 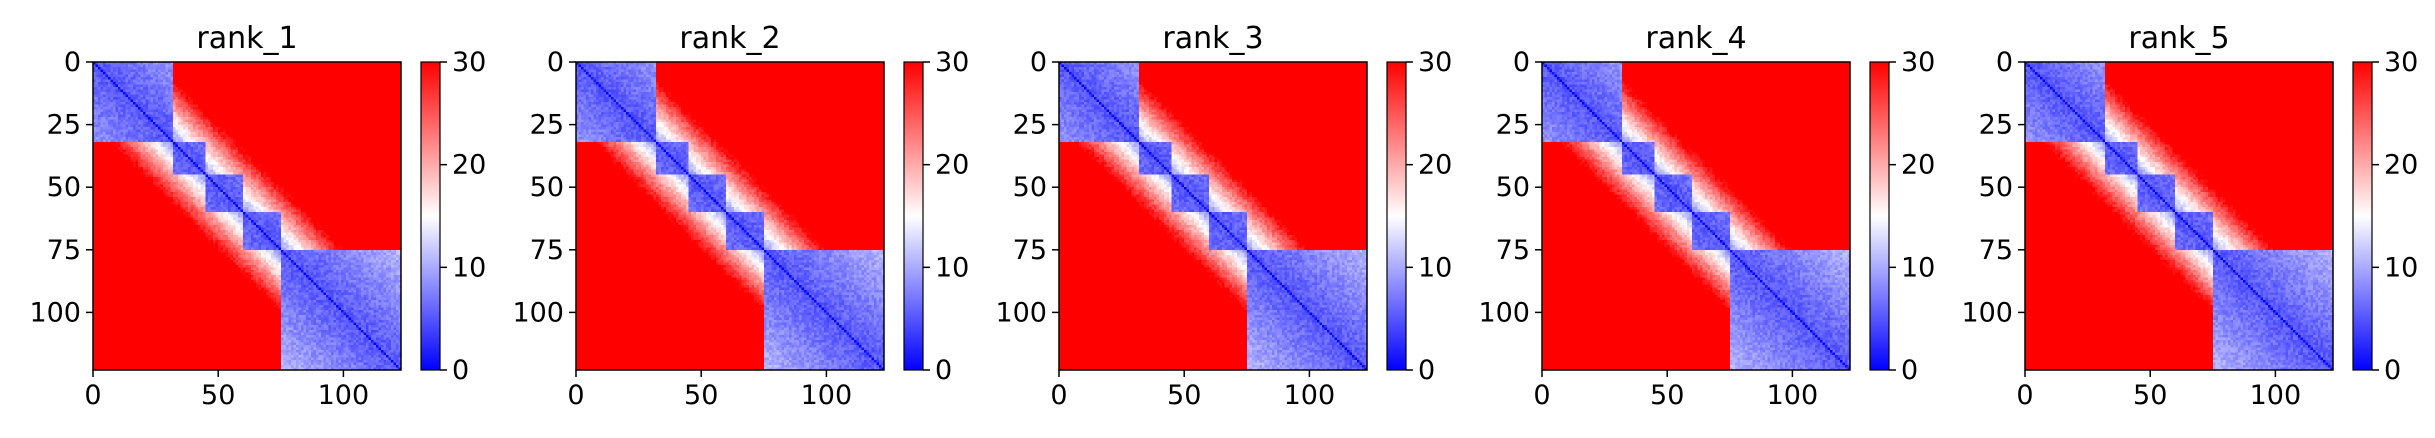 I want to click on chart-title: rank_3, so click(x=1212, y=38).